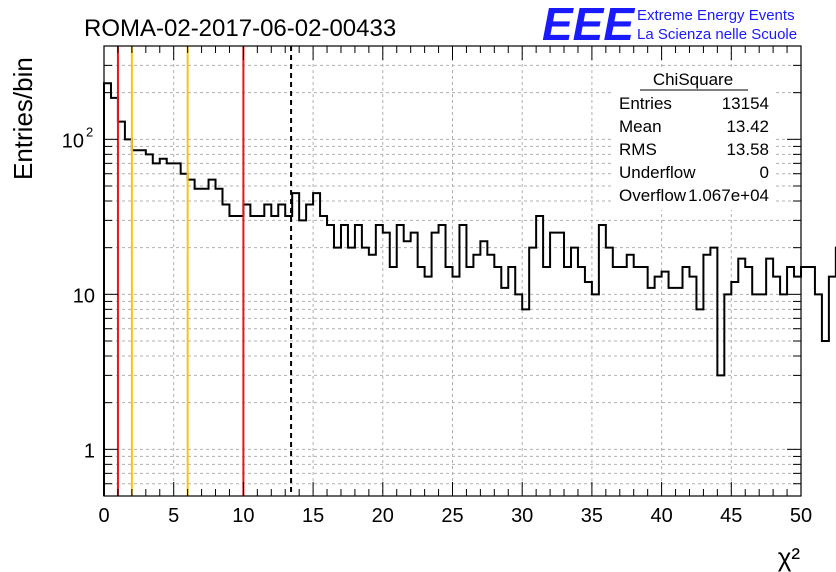  I want to click on stats-row-label: Mean, so click(640, 126).